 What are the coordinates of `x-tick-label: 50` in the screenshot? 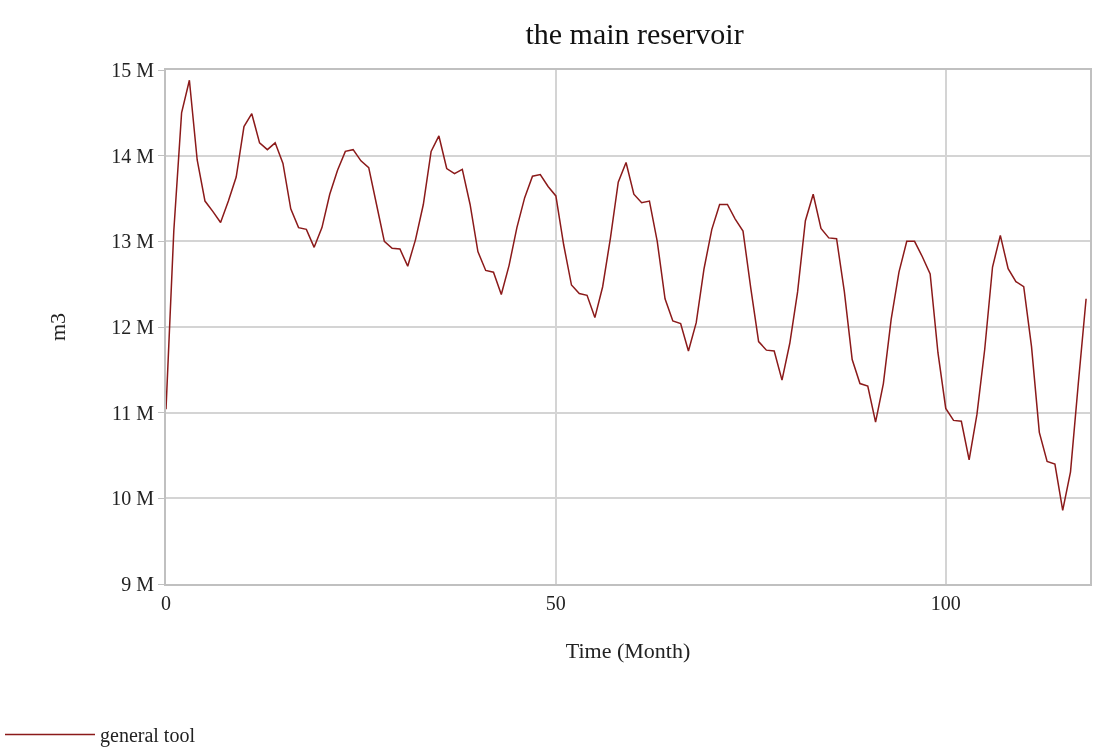 It's located at (555, 603).